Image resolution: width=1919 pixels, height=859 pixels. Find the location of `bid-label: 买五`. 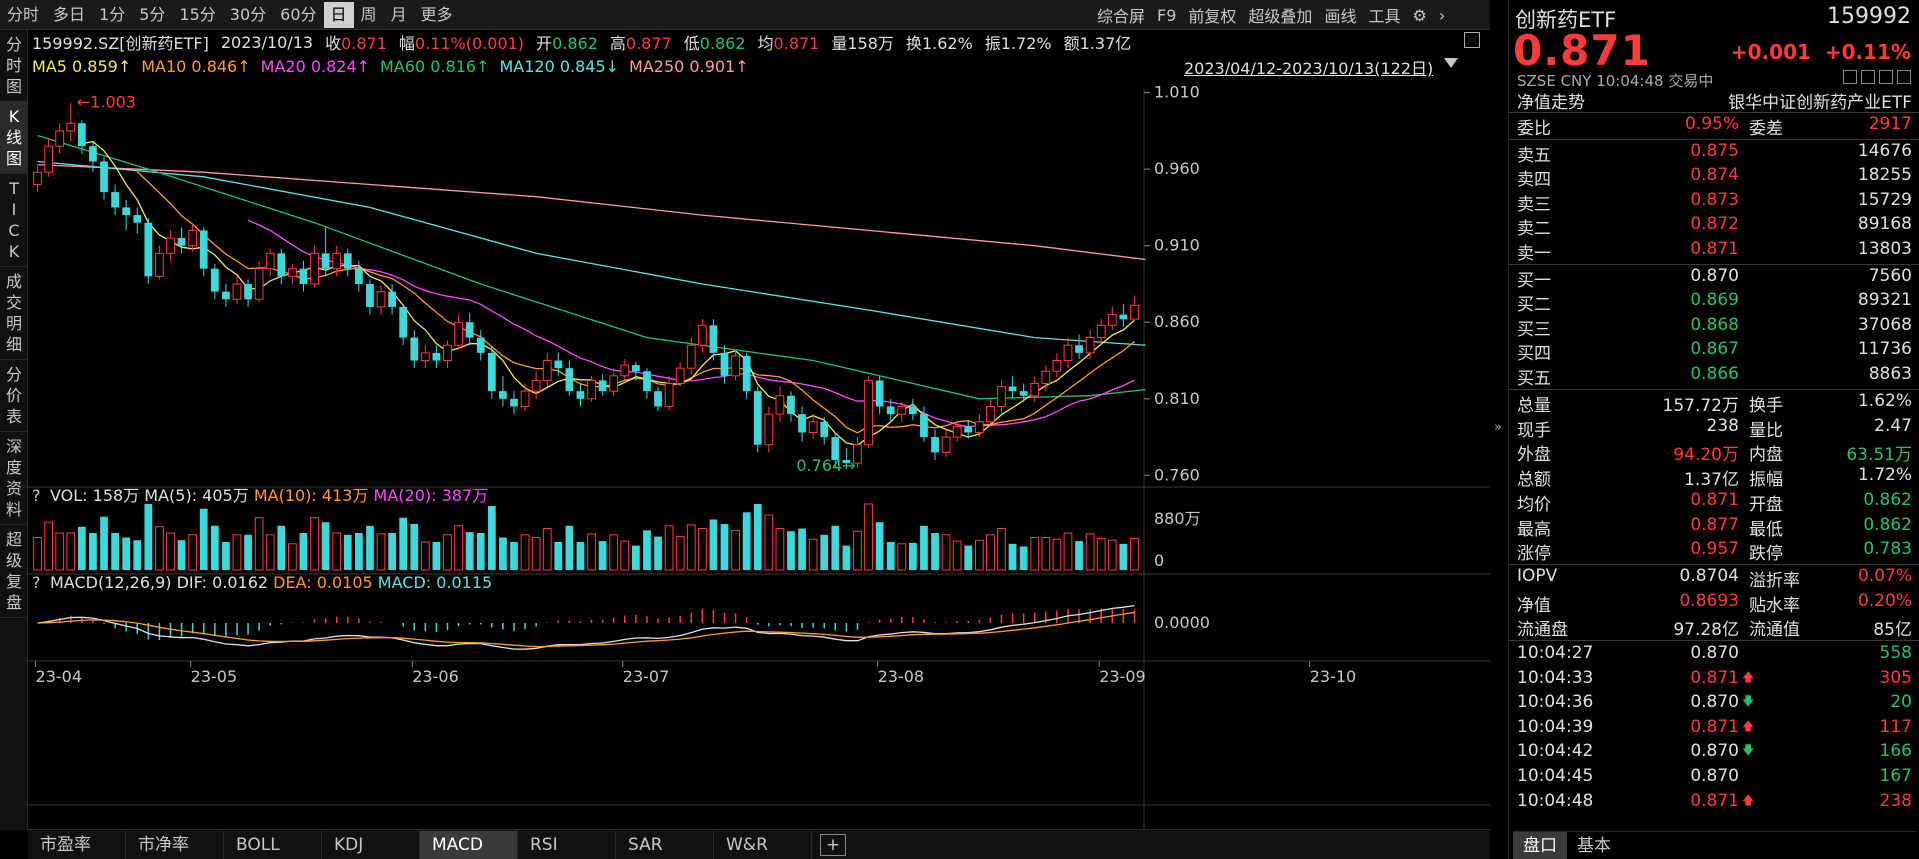

bid-label: 买五 is located at coordinates (1534, 378).